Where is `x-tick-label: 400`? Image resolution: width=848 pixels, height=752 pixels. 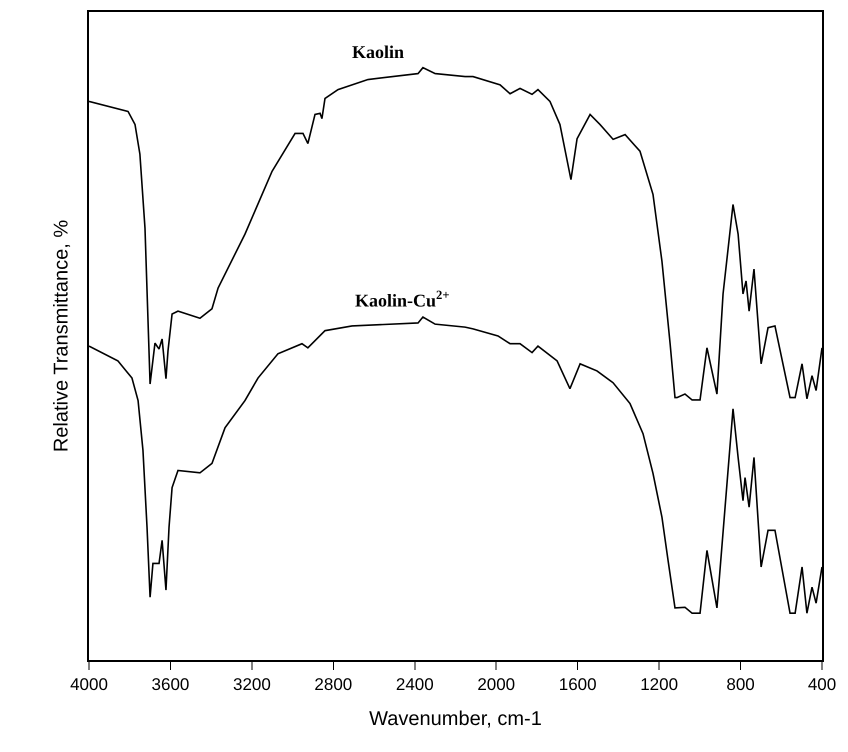
x-tick-label: 400 is located at coordinates (822, 684).